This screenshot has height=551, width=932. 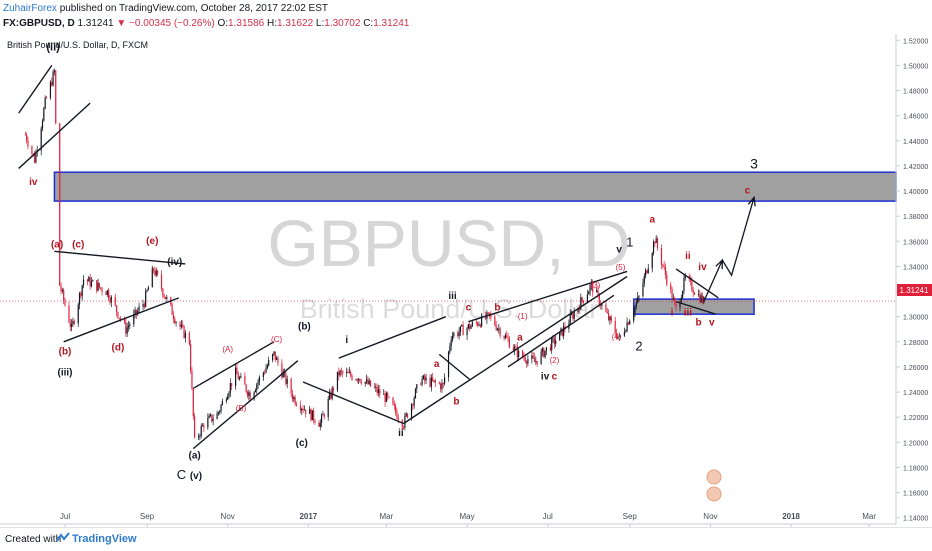 I want to click on trendline, so click(x=233, y=365).